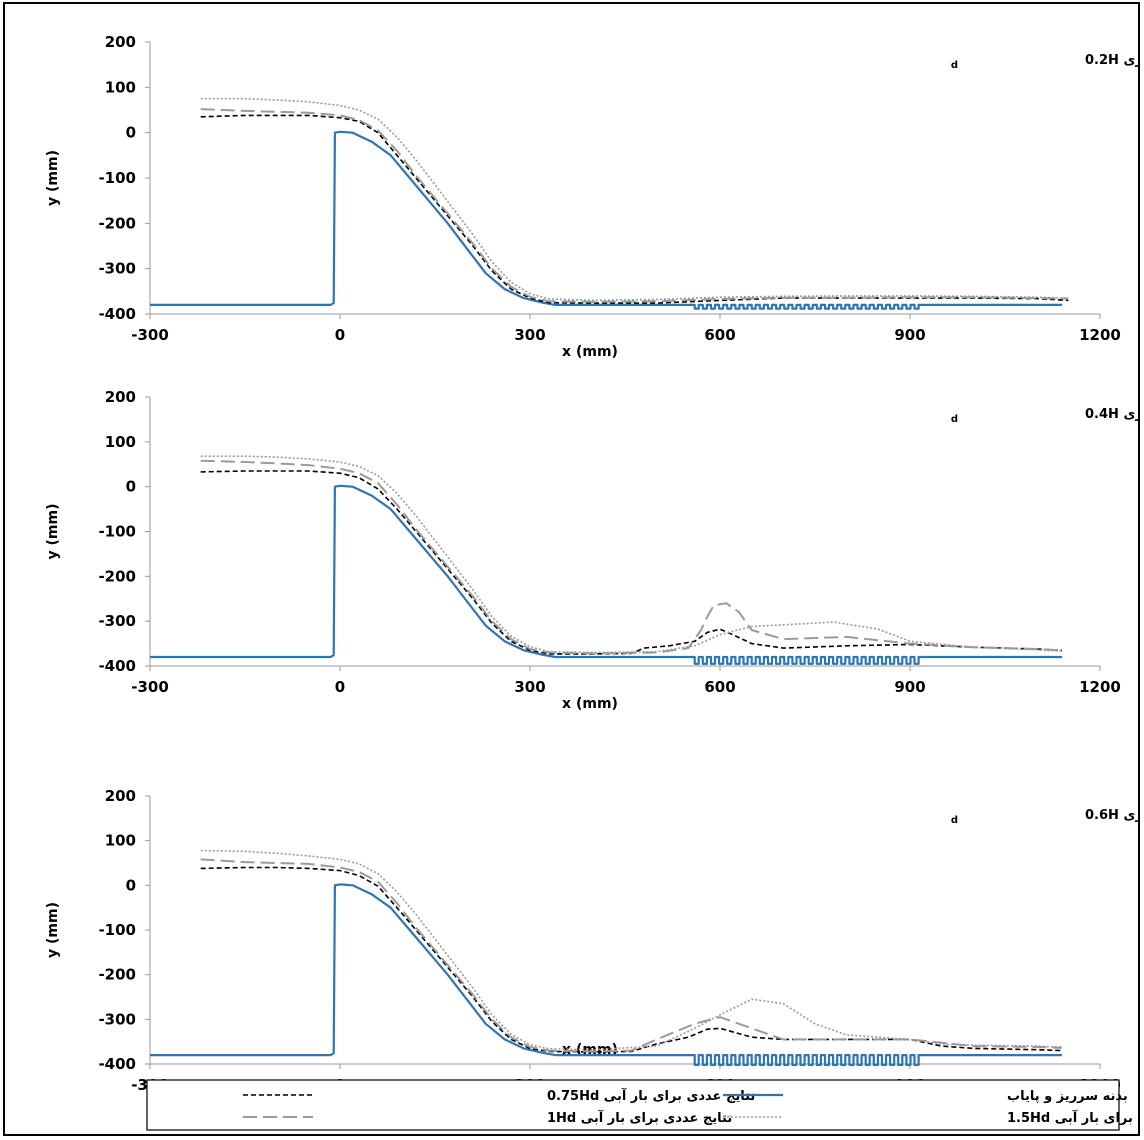 This screenshot has height=1140, width=1144. I want to click on roughness-annotation: ارتفاع ناهمواری 0.2H, so click(1111, 60).